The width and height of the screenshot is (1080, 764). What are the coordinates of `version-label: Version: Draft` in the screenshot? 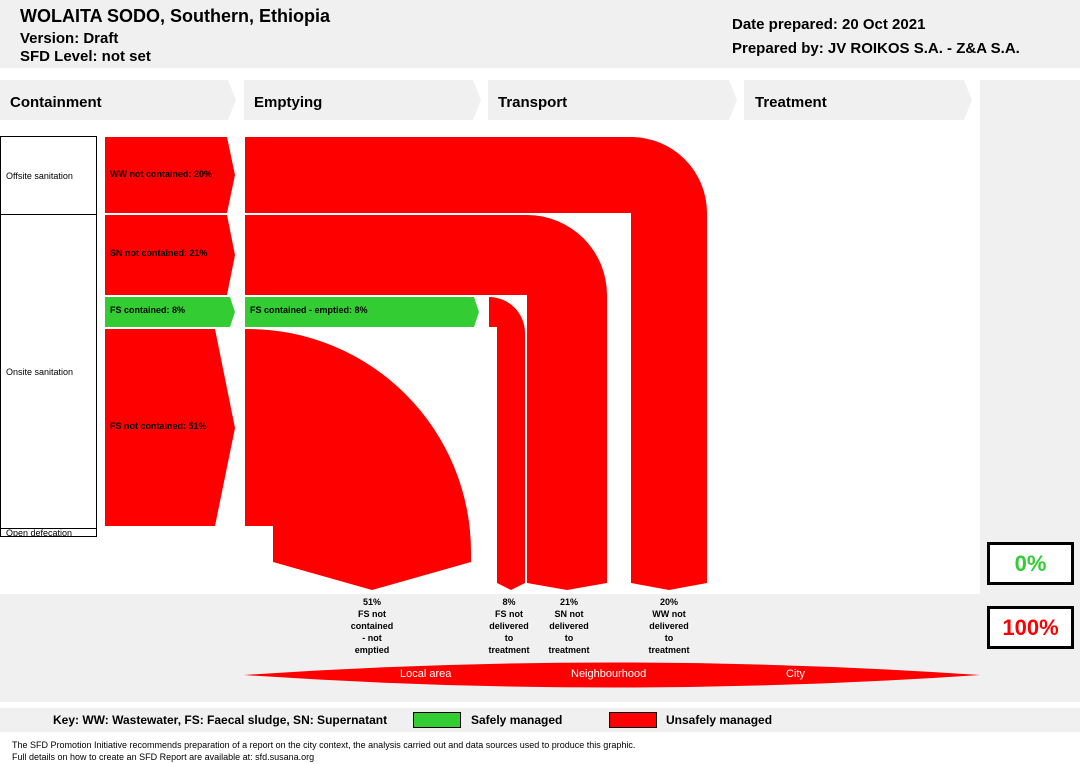 It's located at (69, 38).